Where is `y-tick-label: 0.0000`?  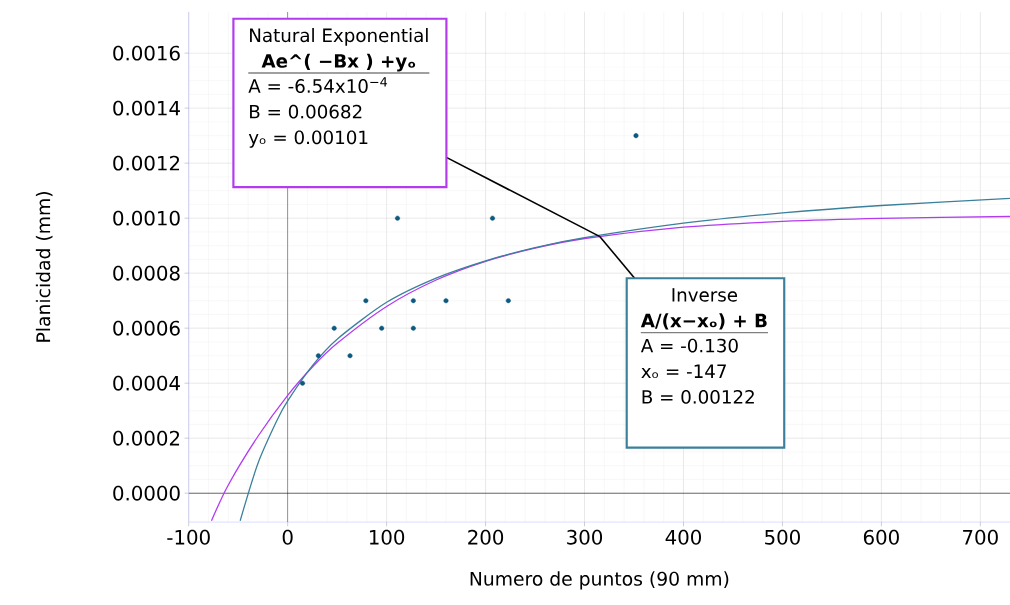
y-tick-label: 0.0000 is located at coordinates (146, 493).